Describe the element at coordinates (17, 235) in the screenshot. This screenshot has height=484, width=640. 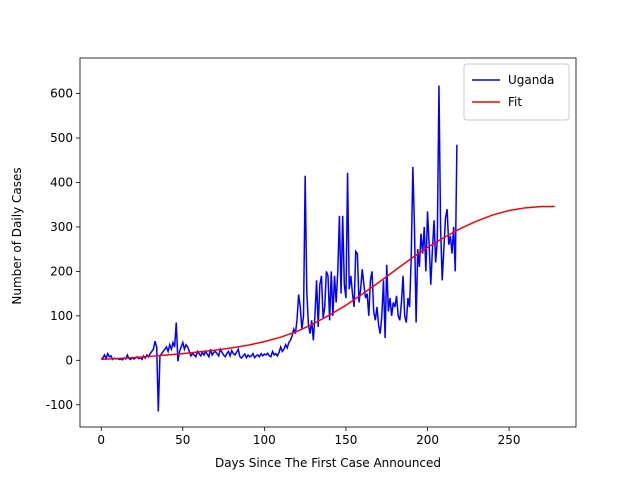
I see `y-axis-label: Number of Daily Cases` at that location.